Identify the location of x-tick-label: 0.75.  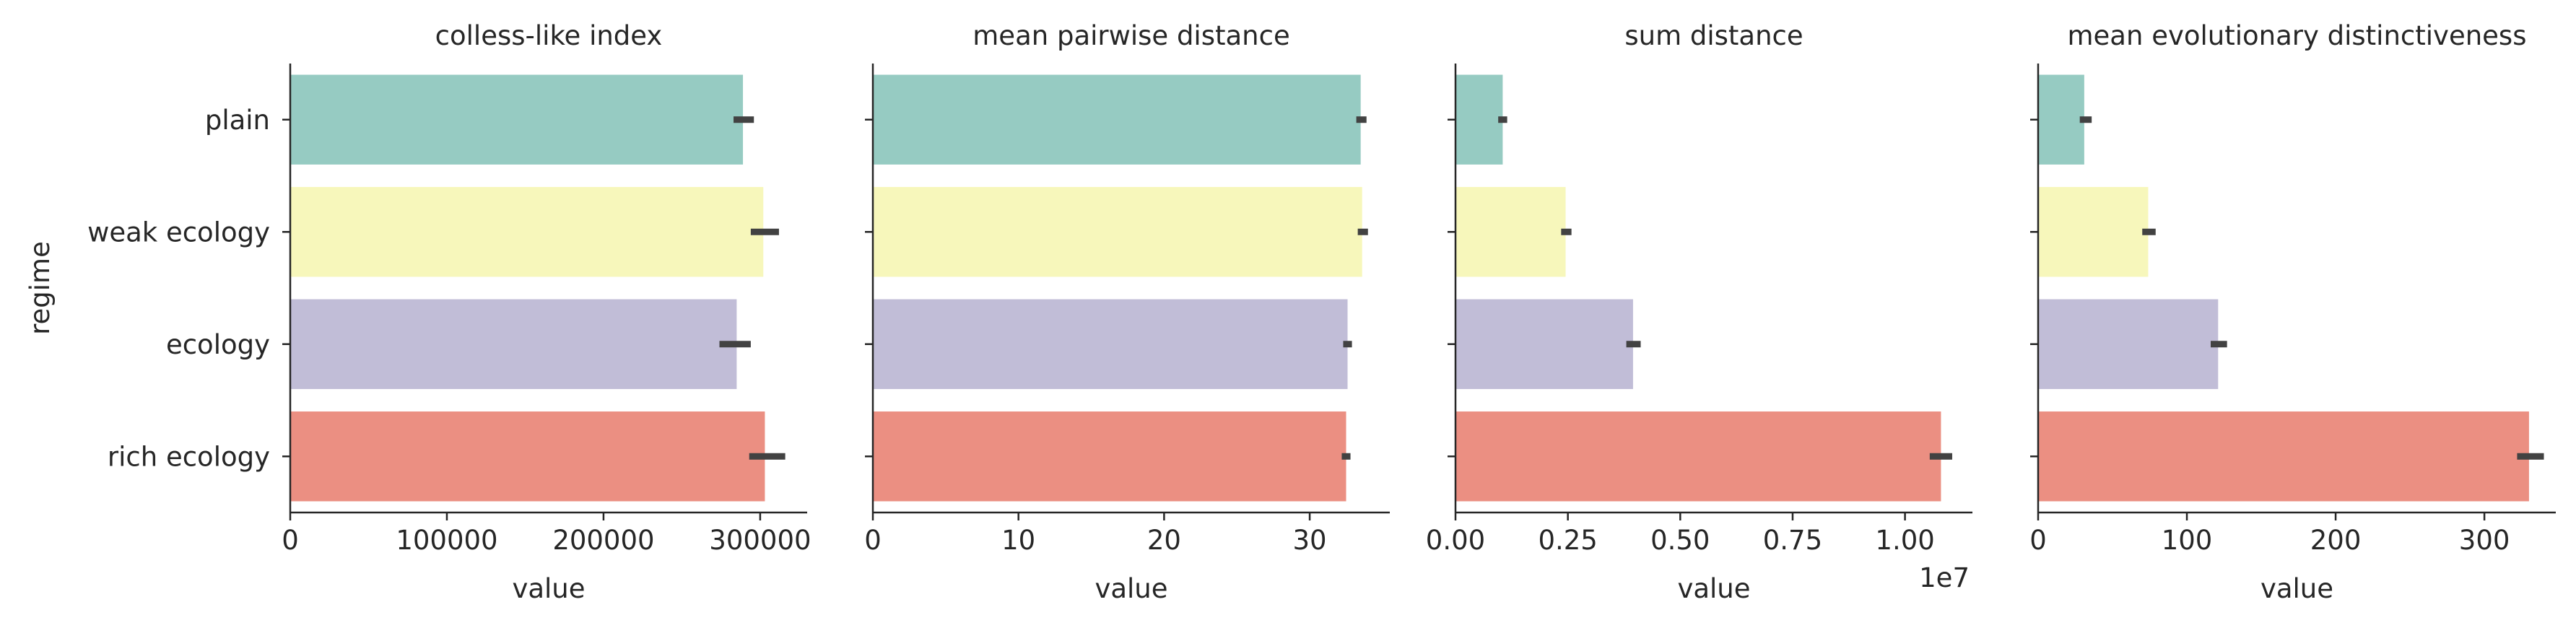
(1792, 540).